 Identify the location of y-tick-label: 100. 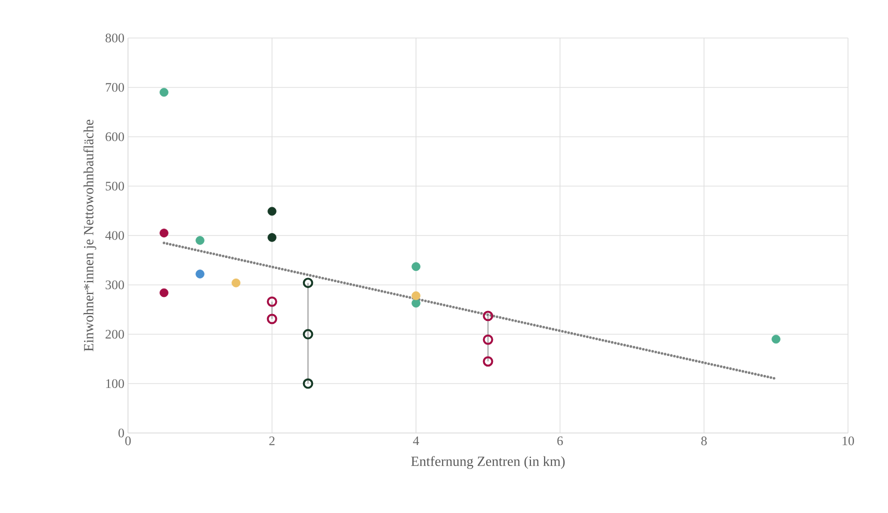
(115, 383).